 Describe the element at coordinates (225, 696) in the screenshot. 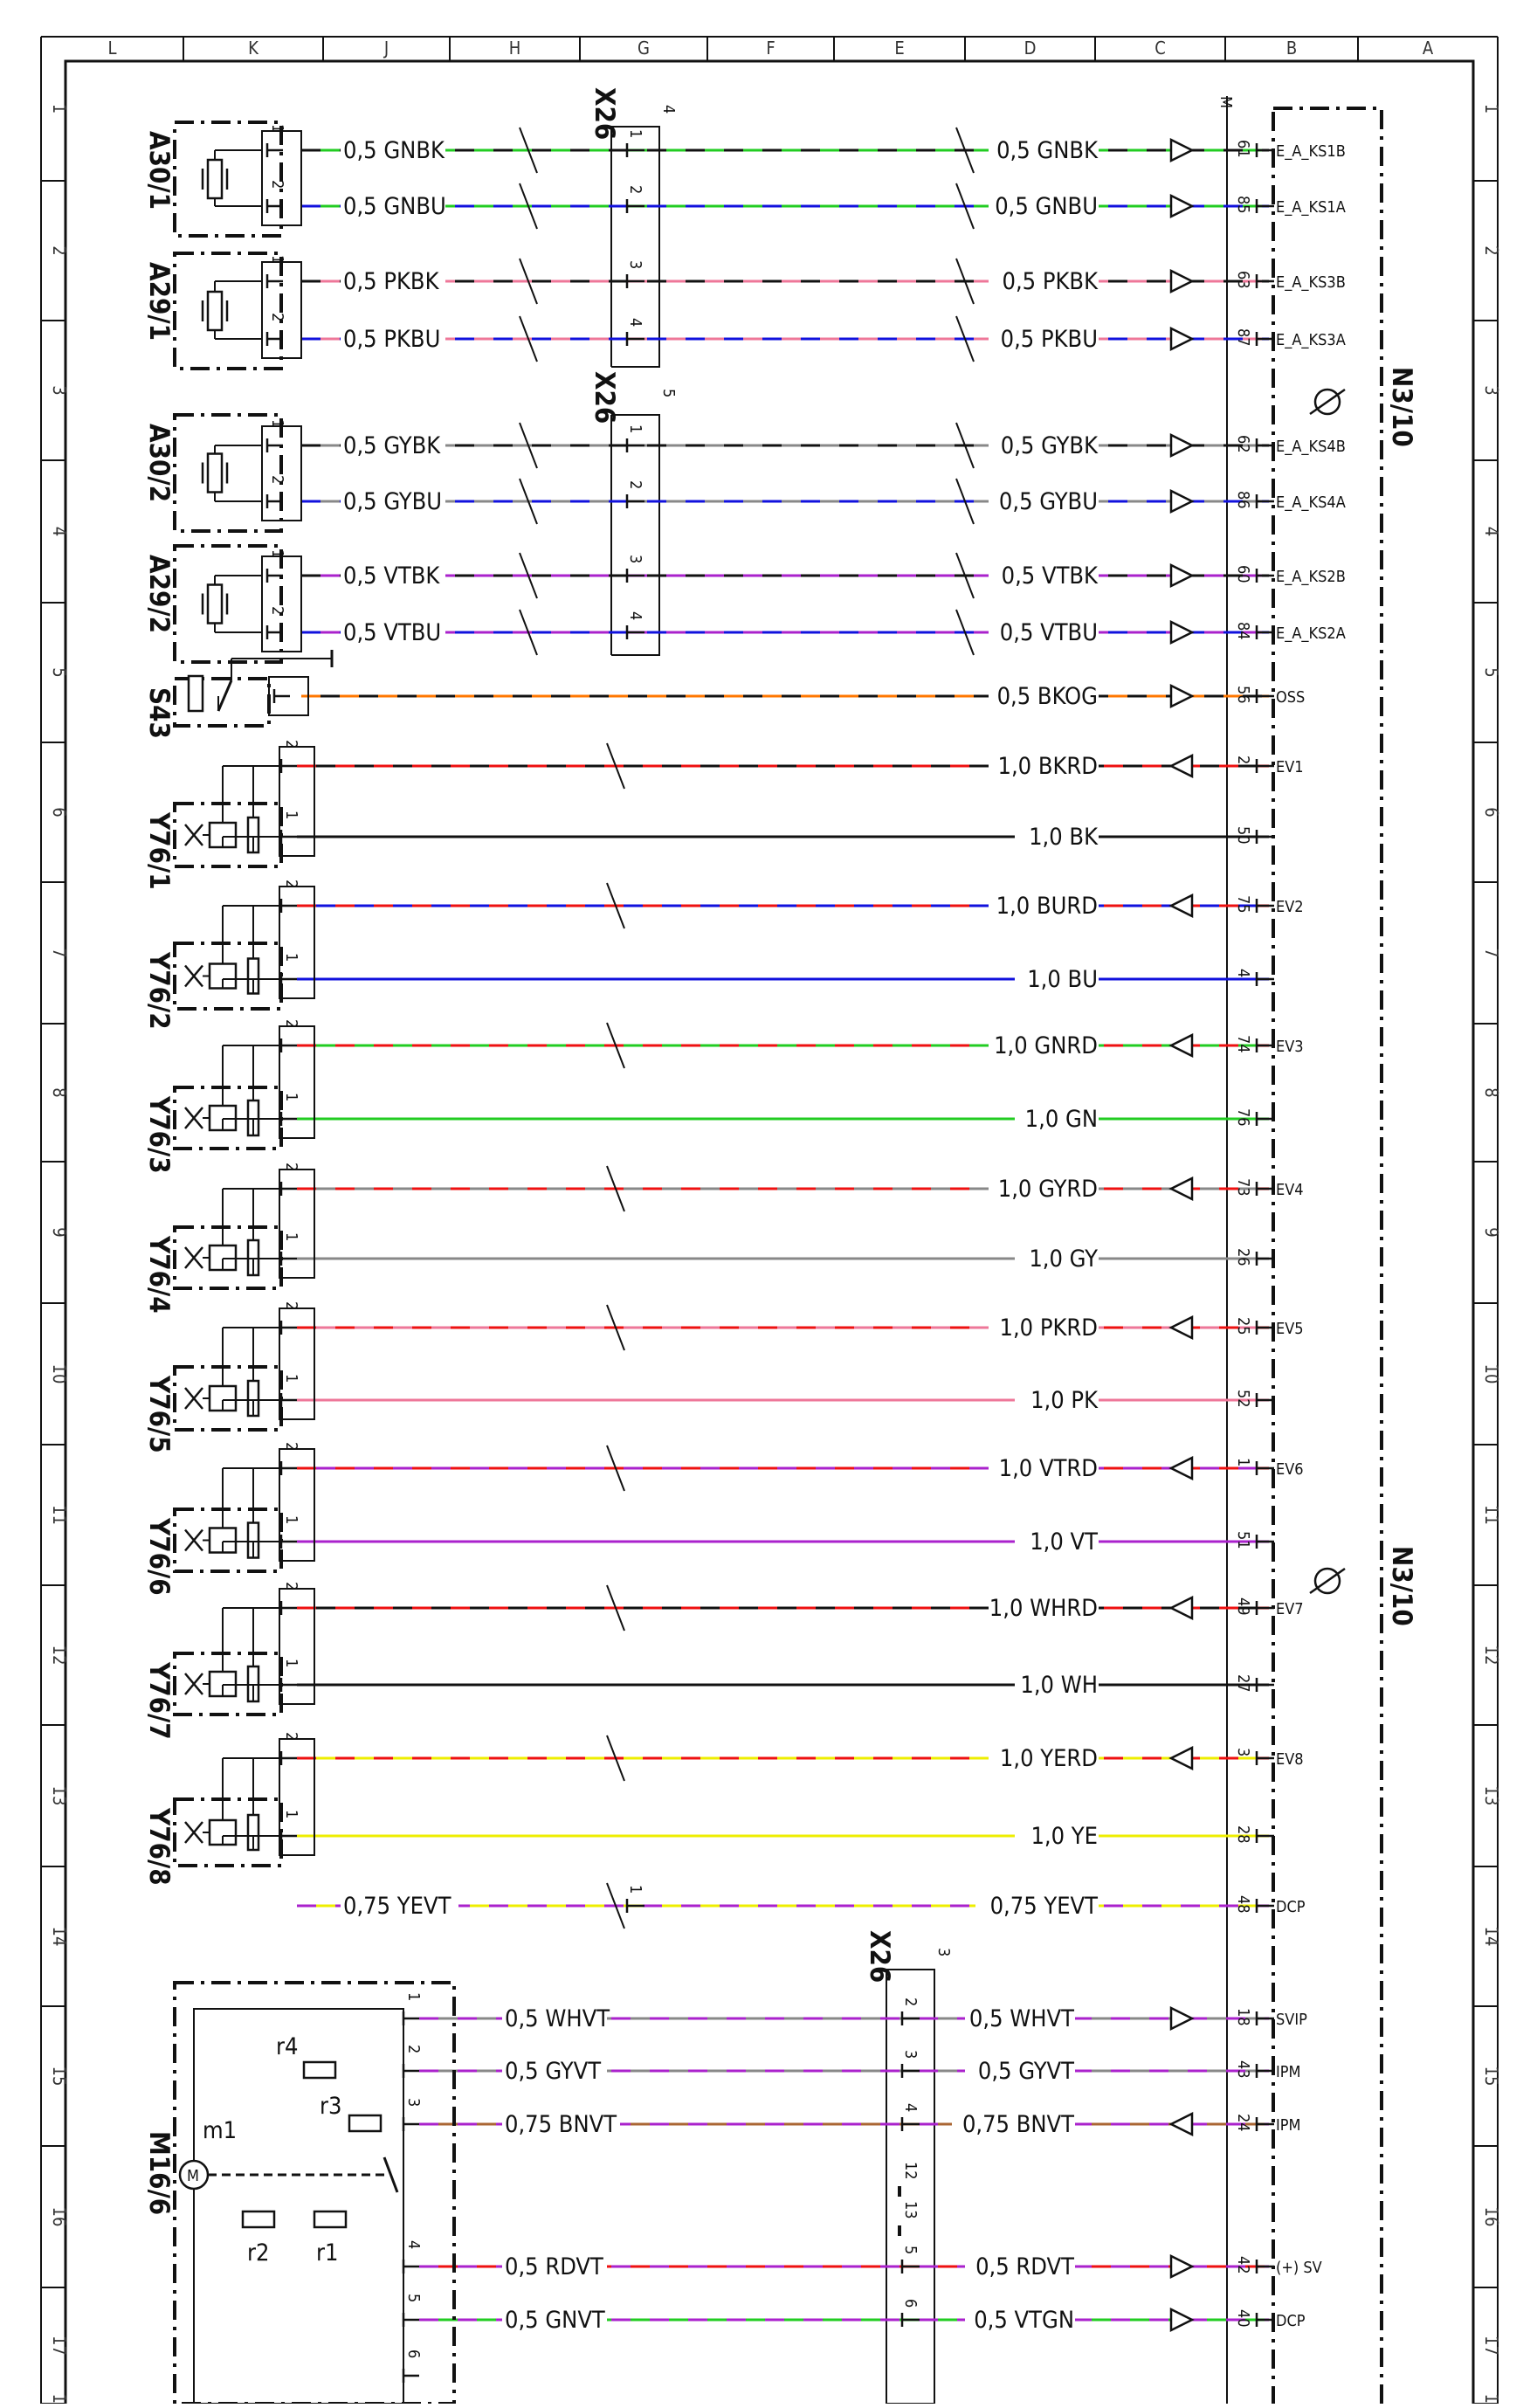

I see `switch-contact-icon` at that location.